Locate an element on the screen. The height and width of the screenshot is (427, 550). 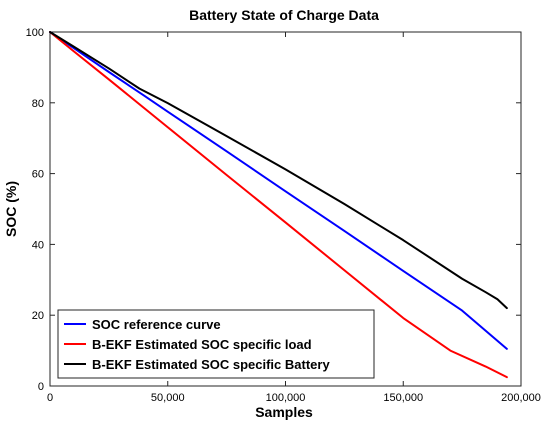
y-tick-label: 100 is located at coordinates (35, 33).